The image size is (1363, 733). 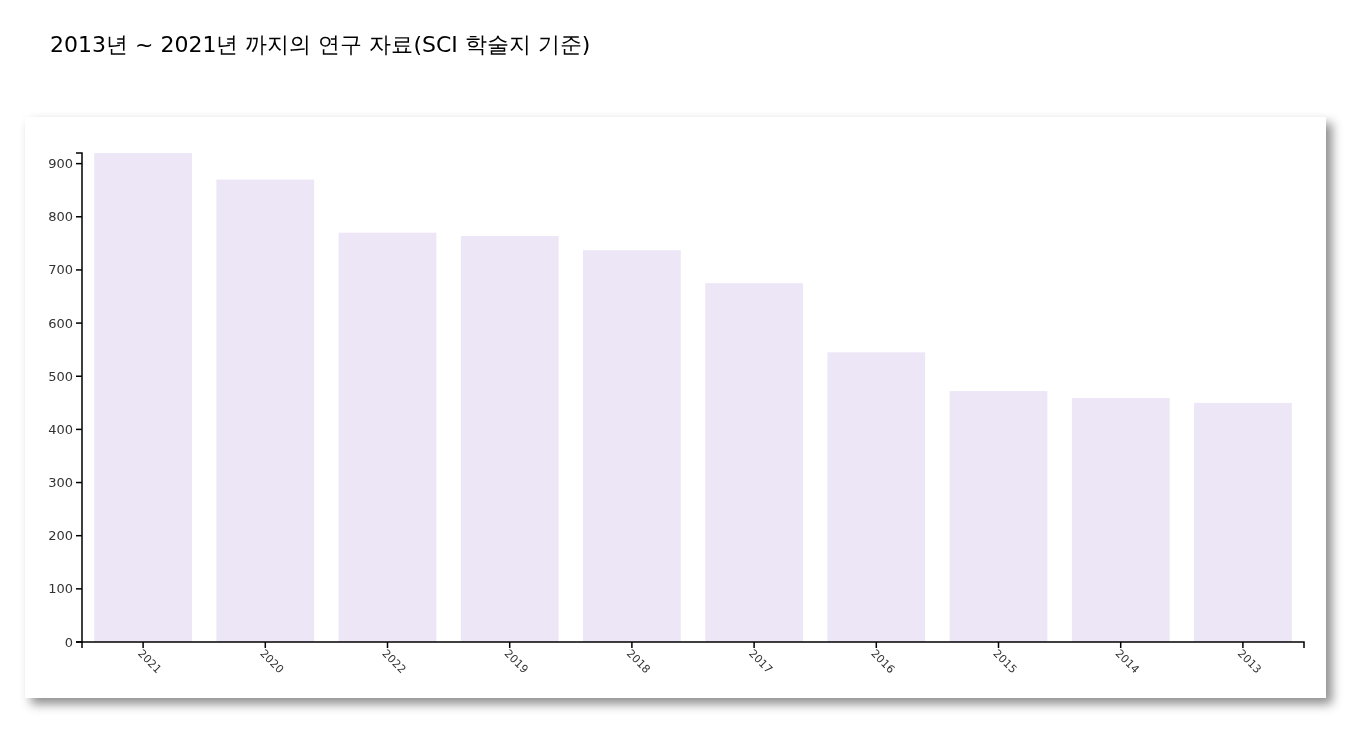 I want to click on chart-title: 2013년 ~ 2021년 까지의 연구 자료(SCI 학술지 기준), so click(x=320, y=45).